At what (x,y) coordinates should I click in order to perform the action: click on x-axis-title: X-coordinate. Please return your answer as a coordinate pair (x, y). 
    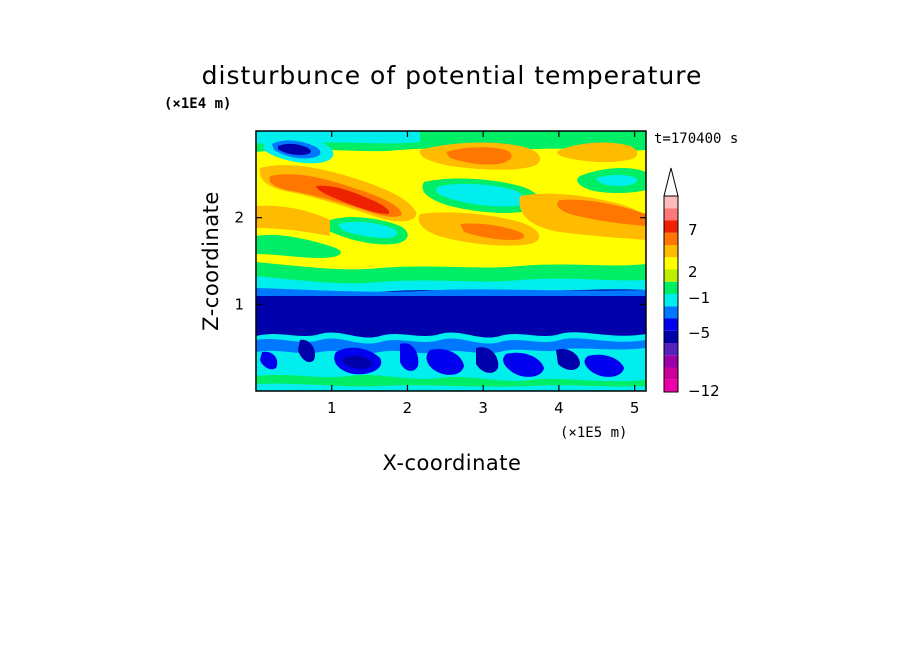
    Looking at the image, I should click on (452, 463).